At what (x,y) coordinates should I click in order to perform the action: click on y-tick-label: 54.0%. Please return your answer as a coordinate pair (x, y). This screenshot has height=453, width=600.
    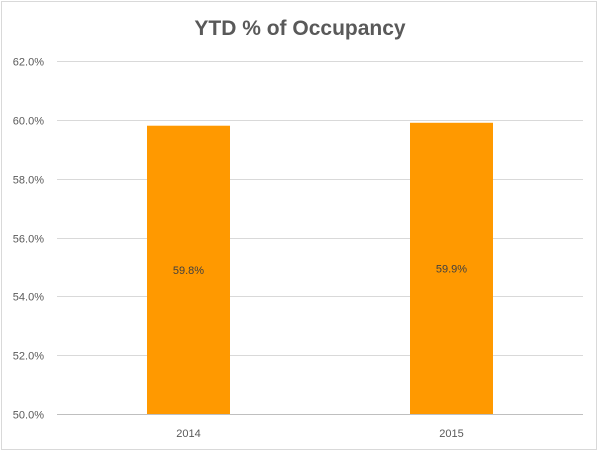
    Looking at the image, I should click on (28, 298).